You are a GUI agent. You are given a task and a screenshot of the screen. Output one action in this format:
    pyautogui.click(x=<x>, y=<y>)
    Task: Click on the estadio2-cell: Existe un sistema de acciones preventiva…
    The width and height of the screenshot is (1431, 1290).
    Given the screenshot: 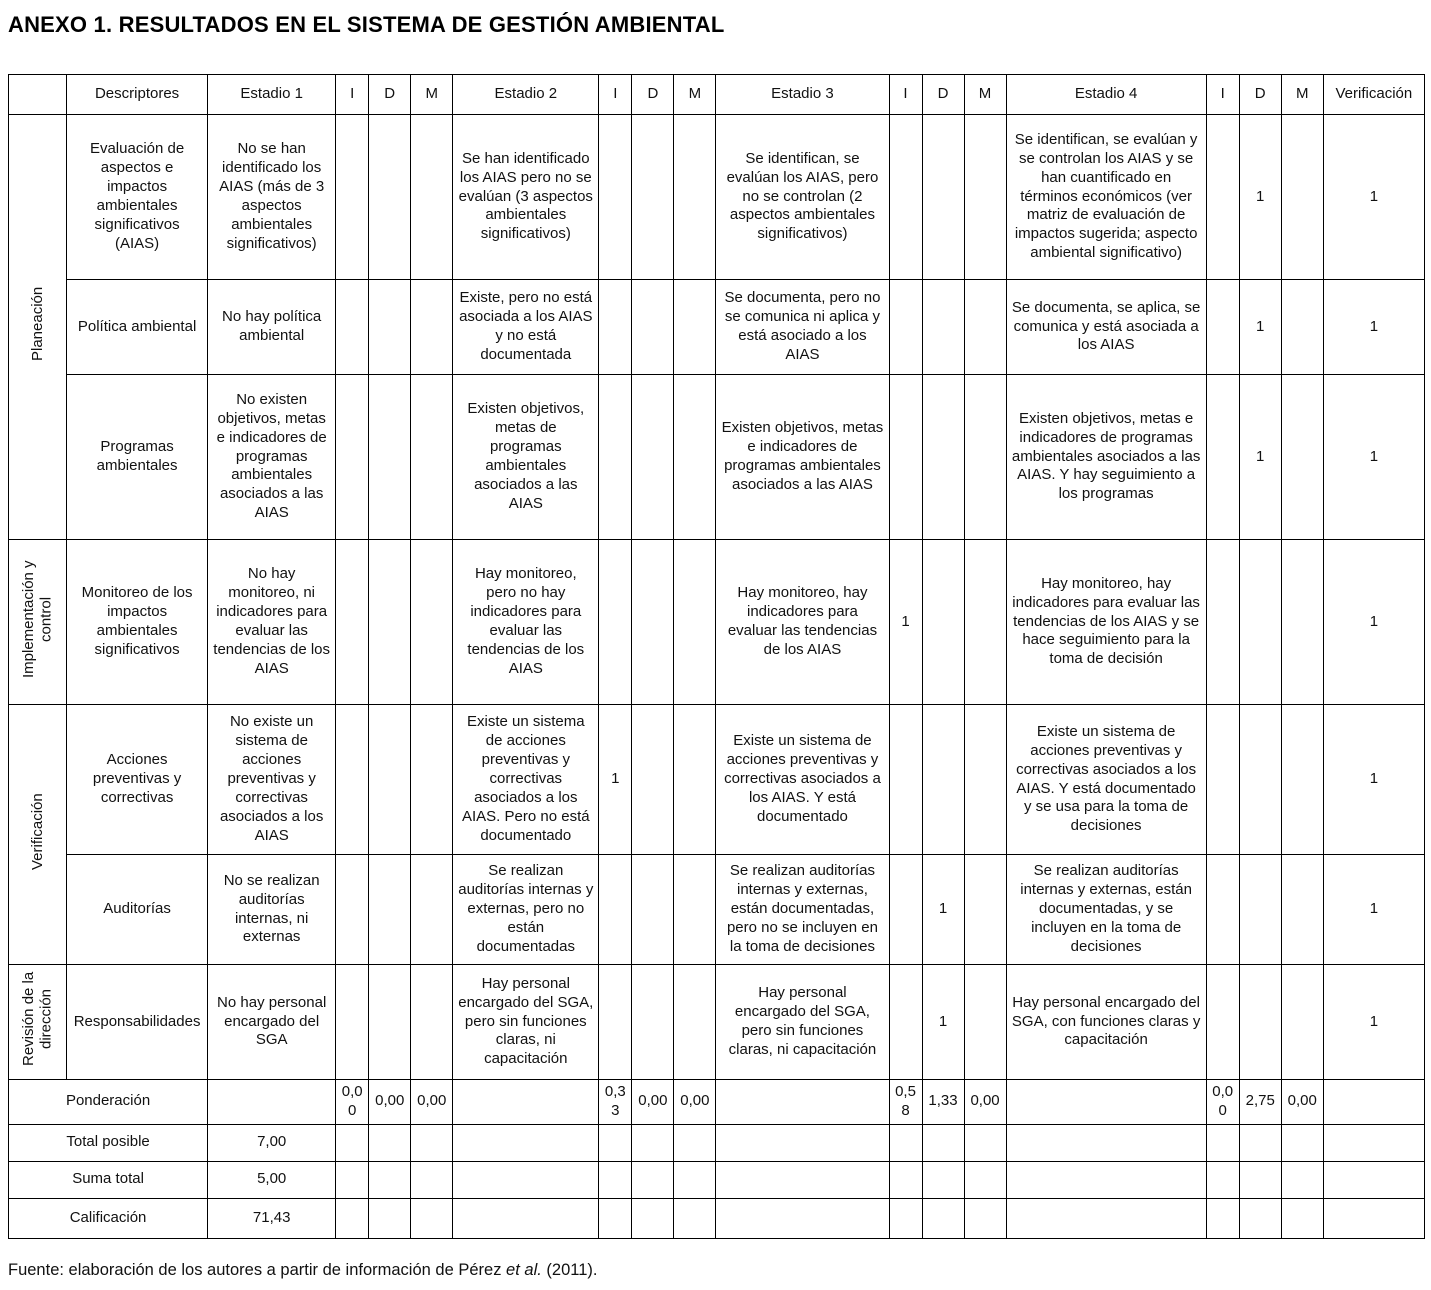 What is the action you would take?
    pyautogui.click(x=526, y=779)
    